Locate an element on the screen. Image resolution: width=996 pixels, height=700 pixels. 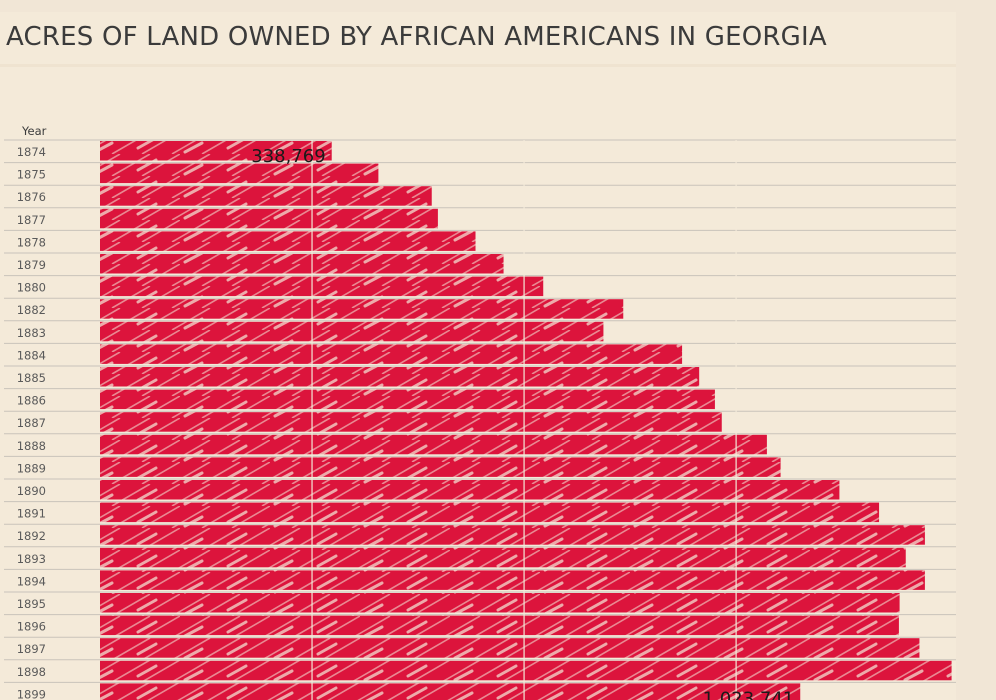
y-tick-label: 1877 is located at coordinates (31, 220).